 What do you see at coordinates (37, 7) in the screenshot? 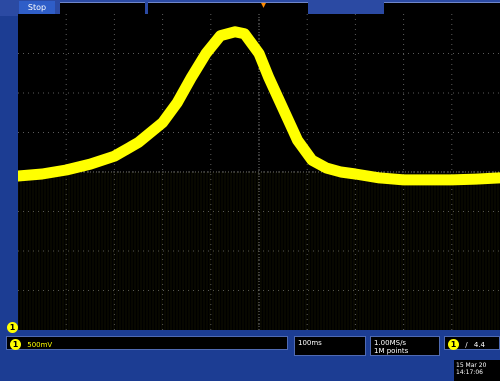
I see `acquisition-status: Stop` at bounding box center [37, 7].